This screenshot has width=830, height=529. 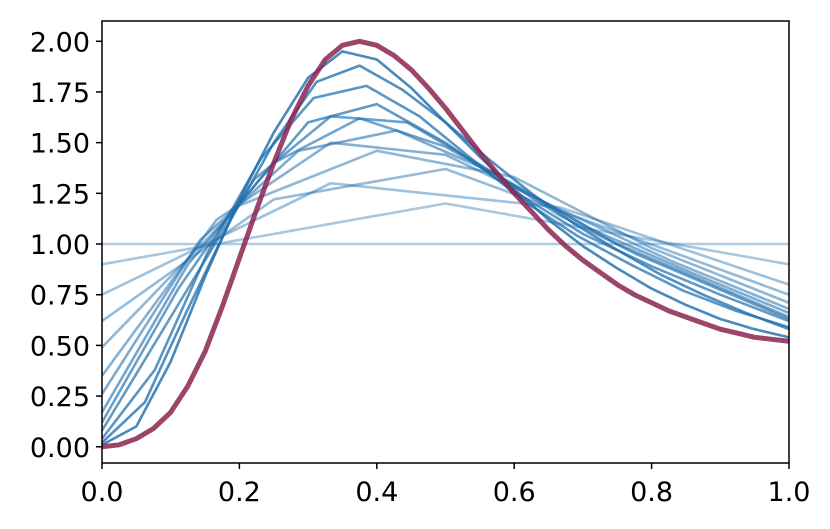 What do you see at coordinates (651, 492) in the screenshot?
I see `x-tick-label: 0.8` at bounding box center [651, 492].